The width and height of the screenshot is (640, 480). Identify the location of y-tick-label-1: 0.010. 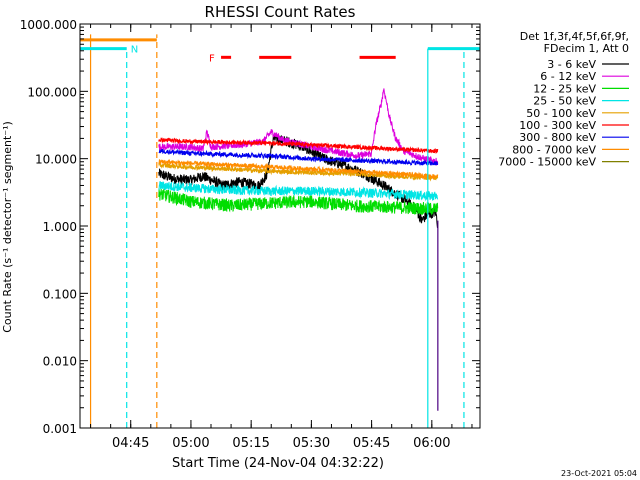
(60, 362).